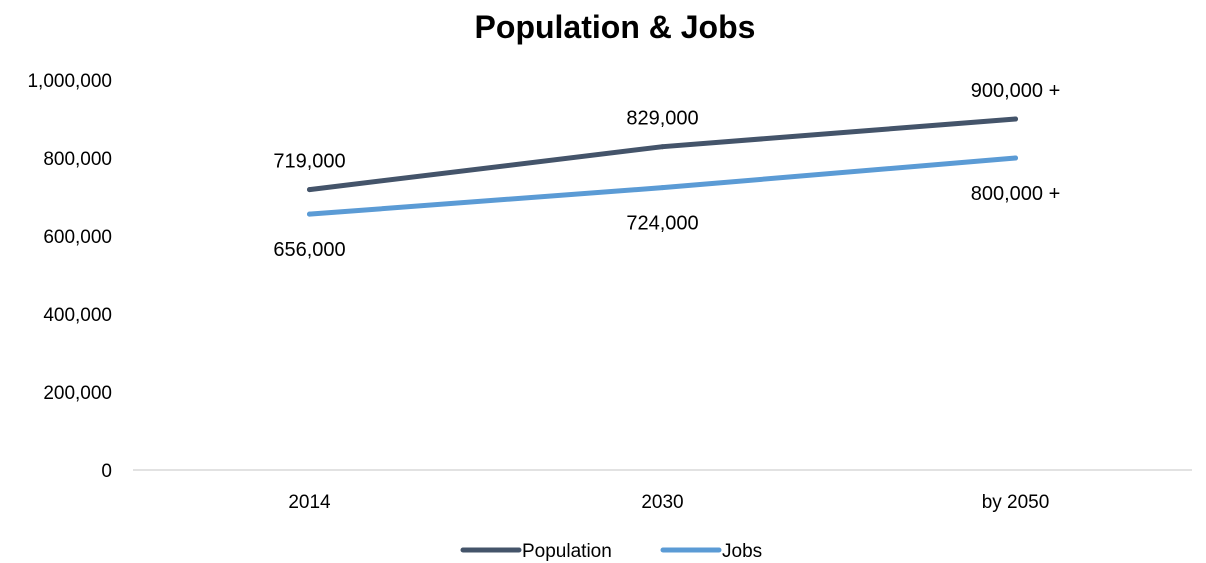 The height and width of the screenshot is (563, 1206). What do you see at coordinates (69, 276) in the screenshot?
I see `y-axis: 0 200,000 400,000 600,000 800,000 1,000,000` at bounding box center [69, 276].